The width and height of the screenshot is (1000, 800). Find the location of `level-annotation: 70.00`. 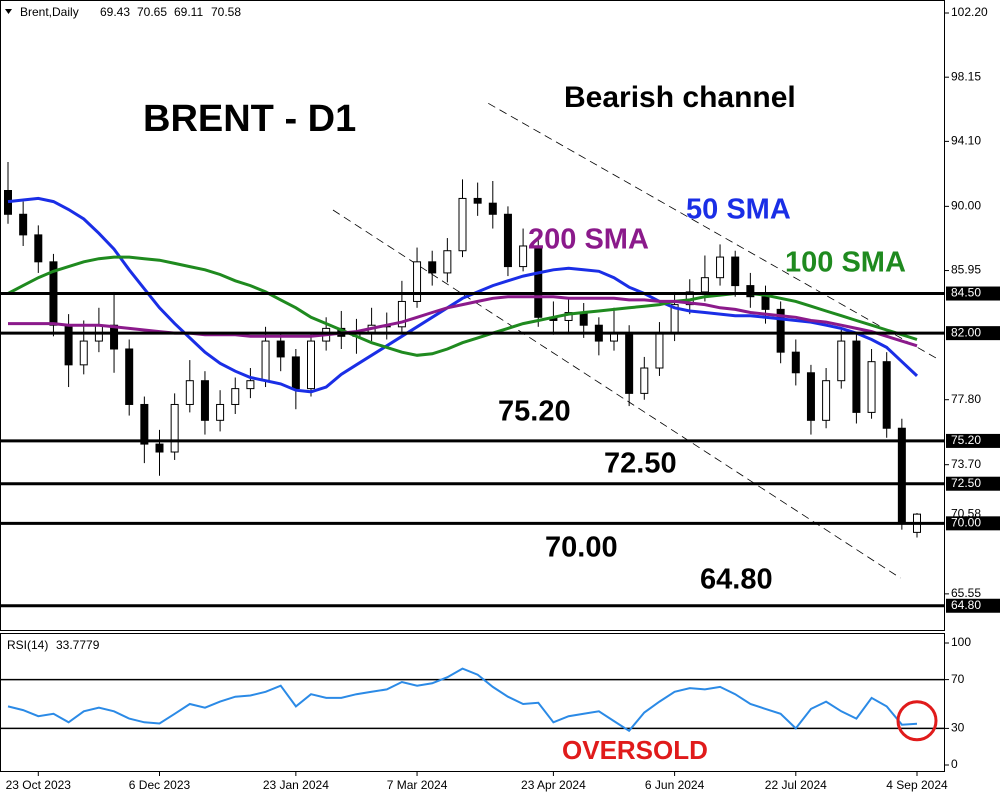

level-annotation: 70.00 is located at coordinates (581, 548).